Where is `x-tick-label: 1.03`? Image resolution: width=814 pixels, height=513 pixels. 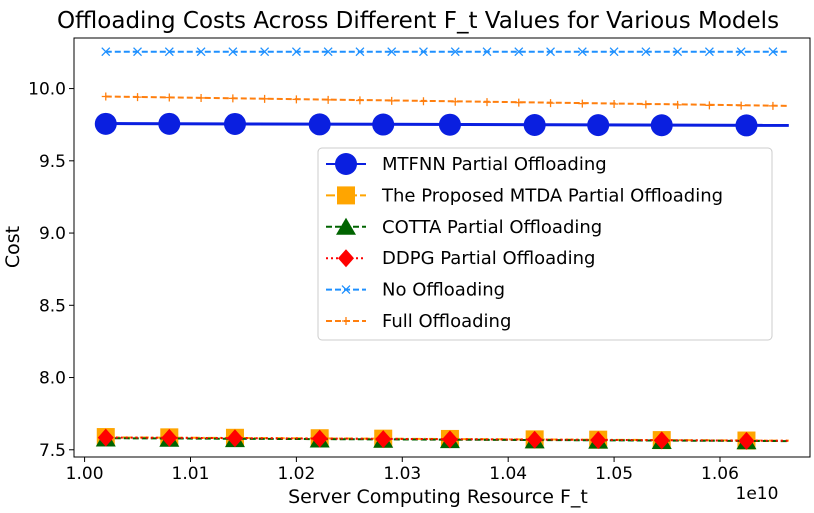
x-tick-label: 1.03 is located at coordinates (402, 474).